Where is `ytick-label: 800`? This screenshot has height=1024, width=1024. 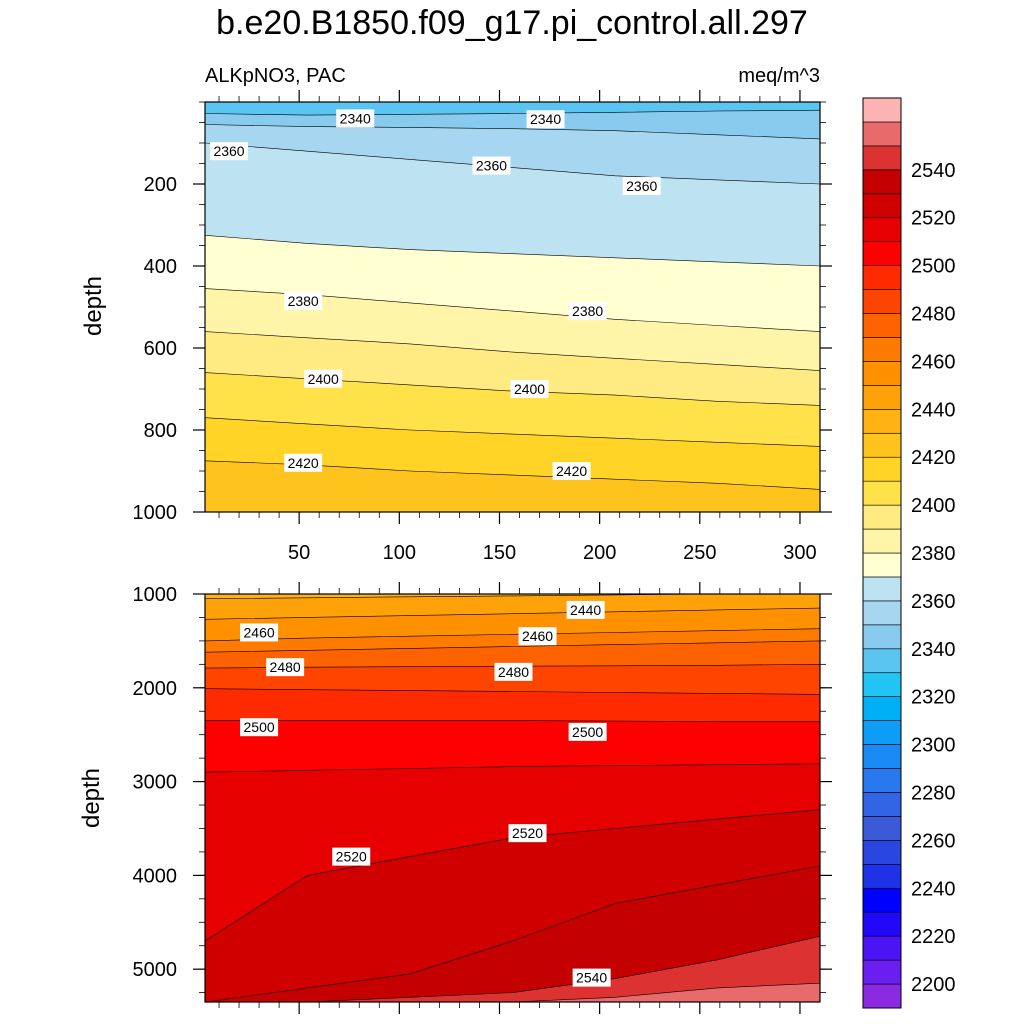
ytick-label: 800 is located at coordinates (160, 431).